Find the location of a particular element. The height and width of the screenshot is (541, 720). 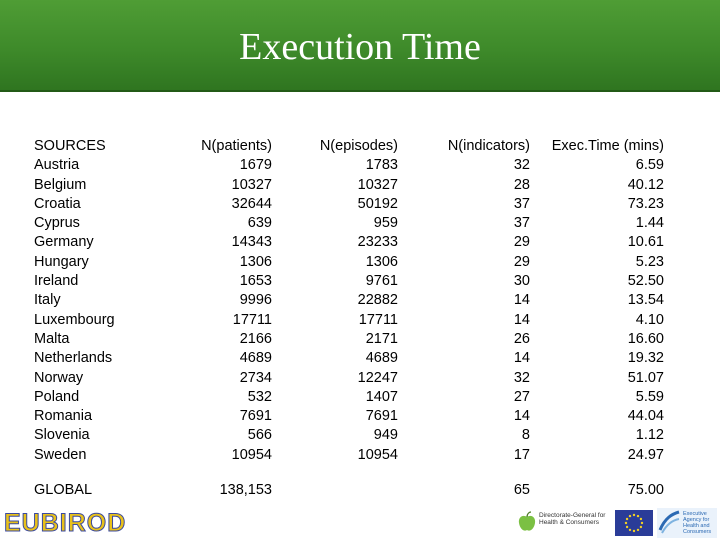

cell-episodes: 10327 is located at coordinates (377, 184).